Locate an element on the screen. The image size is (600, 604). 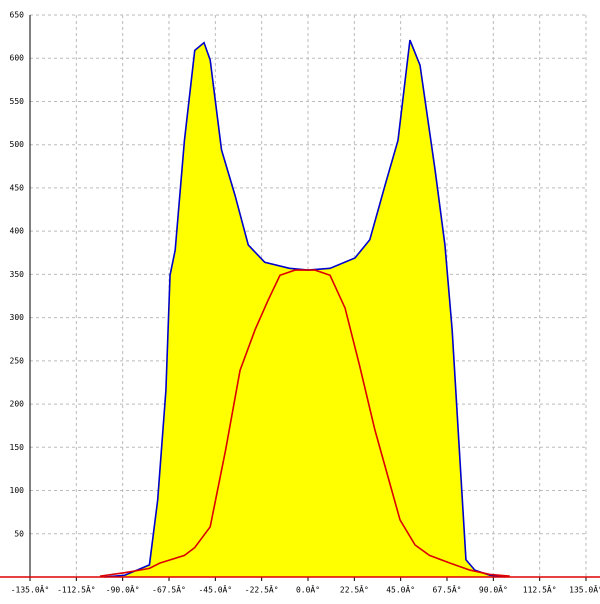
y-tick-label: 650 is located at coordinates (17, 15).